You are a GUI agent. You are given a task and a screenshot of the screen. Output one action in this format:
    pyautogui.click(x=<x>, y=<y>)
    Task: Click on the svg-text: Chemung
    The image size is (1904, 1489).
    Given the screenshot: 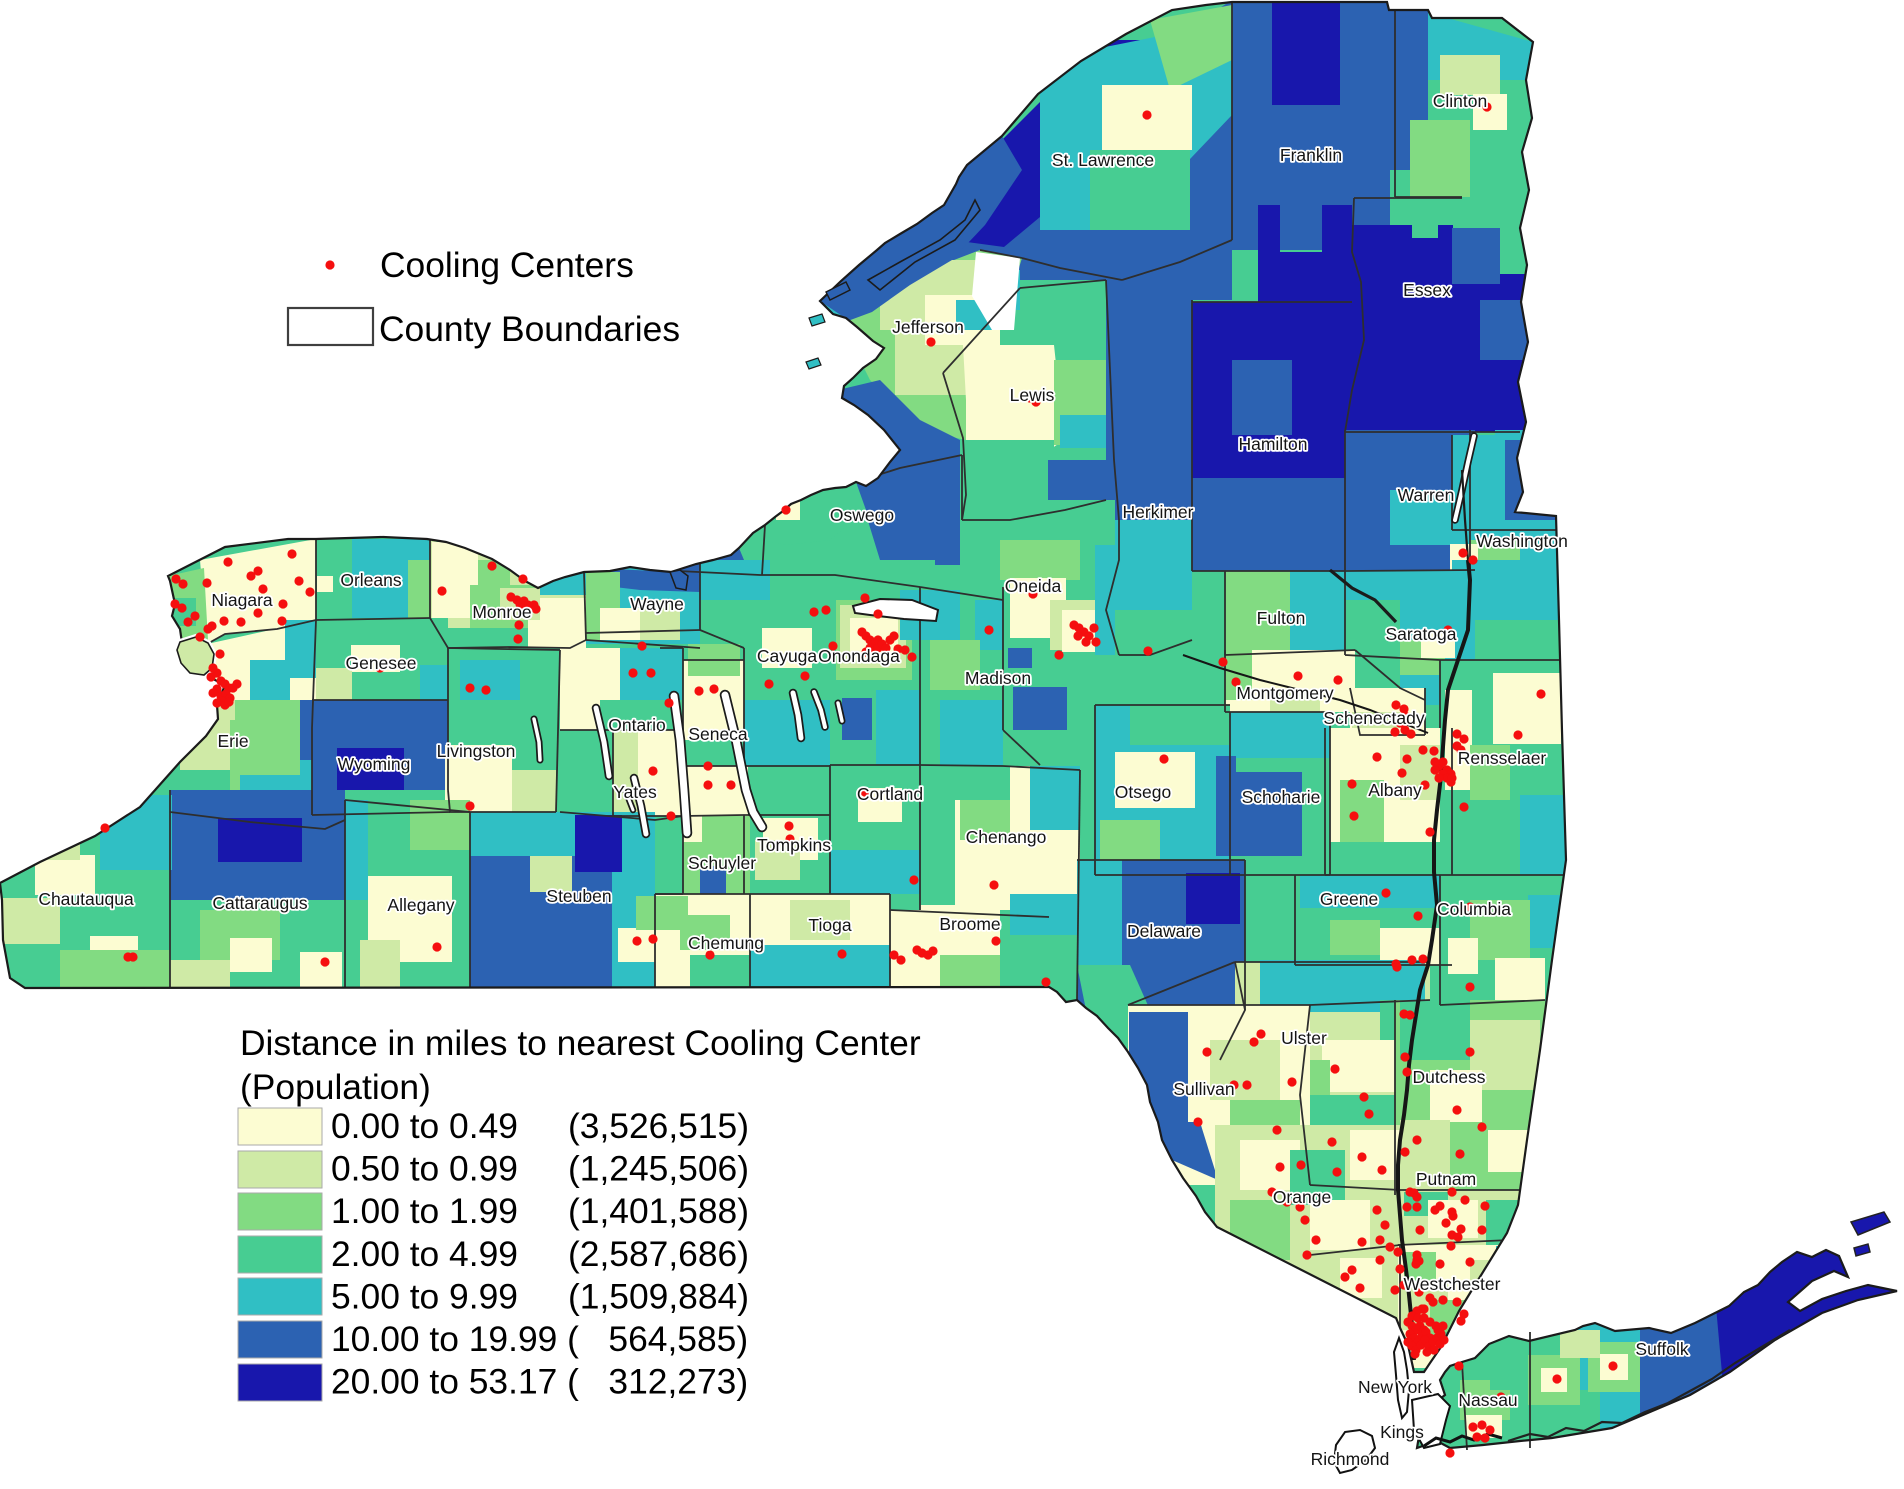 What is the action you would take?
    pyautogui.click(x=726, y=943)
    